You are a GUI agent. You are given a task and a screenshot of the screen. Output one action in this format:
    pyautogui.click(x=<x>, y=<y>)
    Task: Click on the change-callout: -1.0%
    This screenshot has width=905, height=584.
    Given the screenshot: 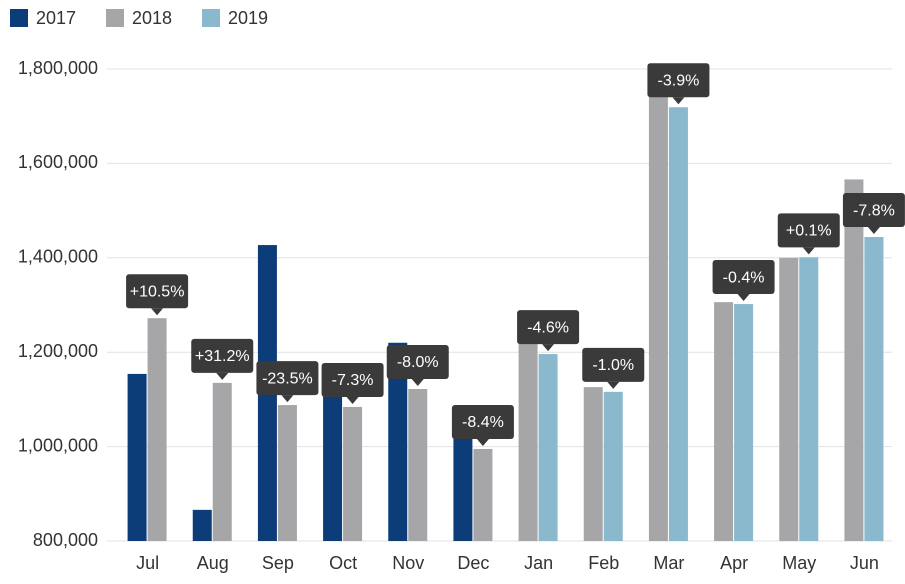 What is the action you would take?
    pyautogui.click(x=613, y=368)
    